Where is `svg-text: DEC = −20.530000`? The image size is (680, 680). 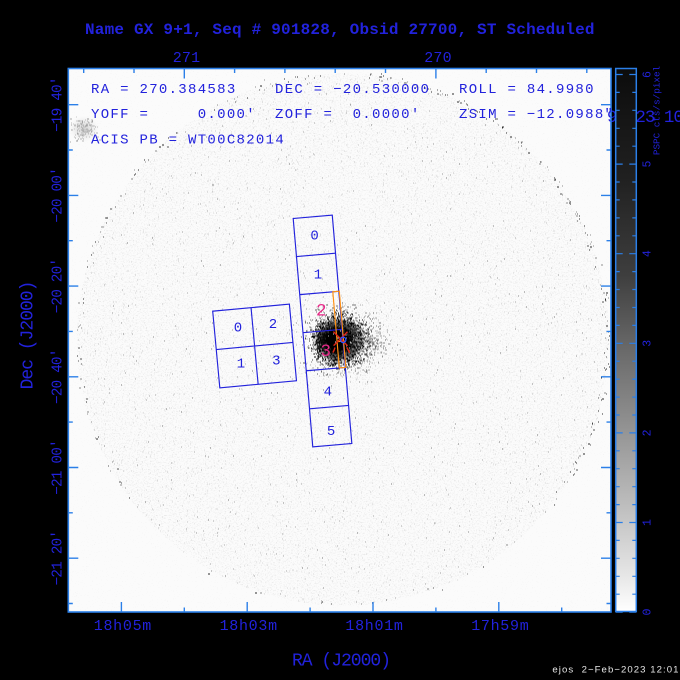
svg-text: DEC = −20.530000 is located at coordinates (352, 90).